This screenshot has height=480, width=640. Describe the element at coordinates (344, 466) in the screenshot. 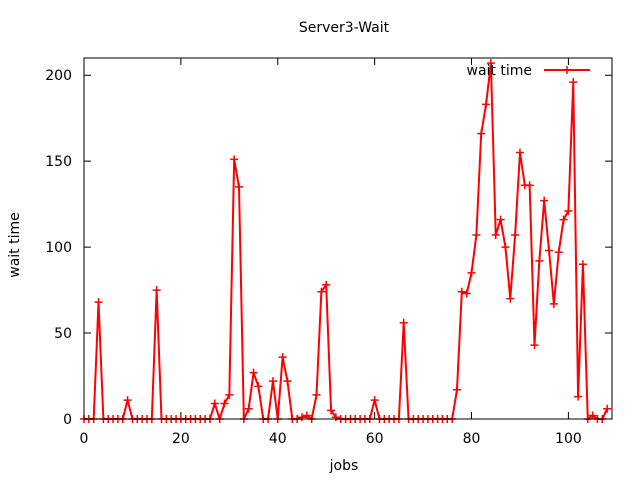

I see `x-axis-label: jobs` at that location.